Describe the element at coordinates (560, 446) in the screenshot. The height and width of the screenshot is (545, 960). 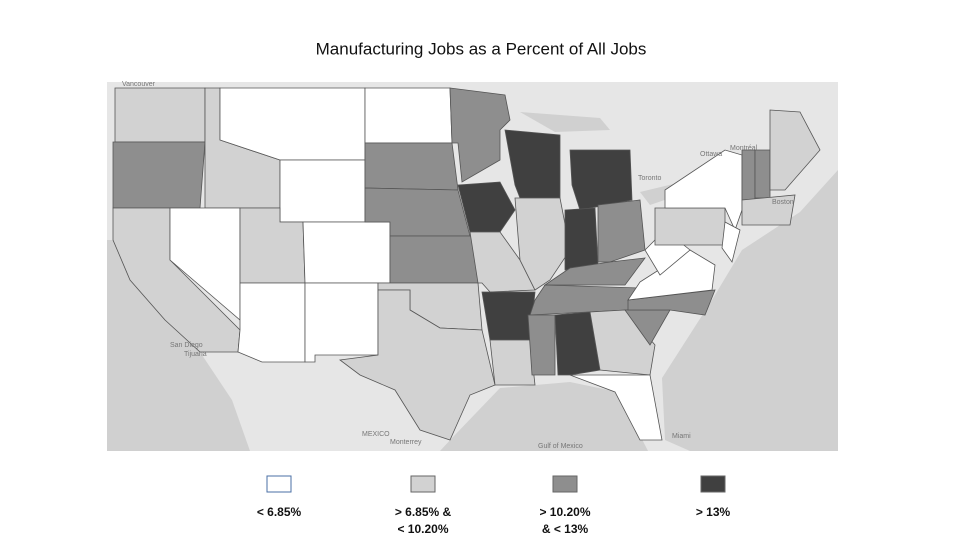
I see `place-label: Gulf of Mexico` at that location.